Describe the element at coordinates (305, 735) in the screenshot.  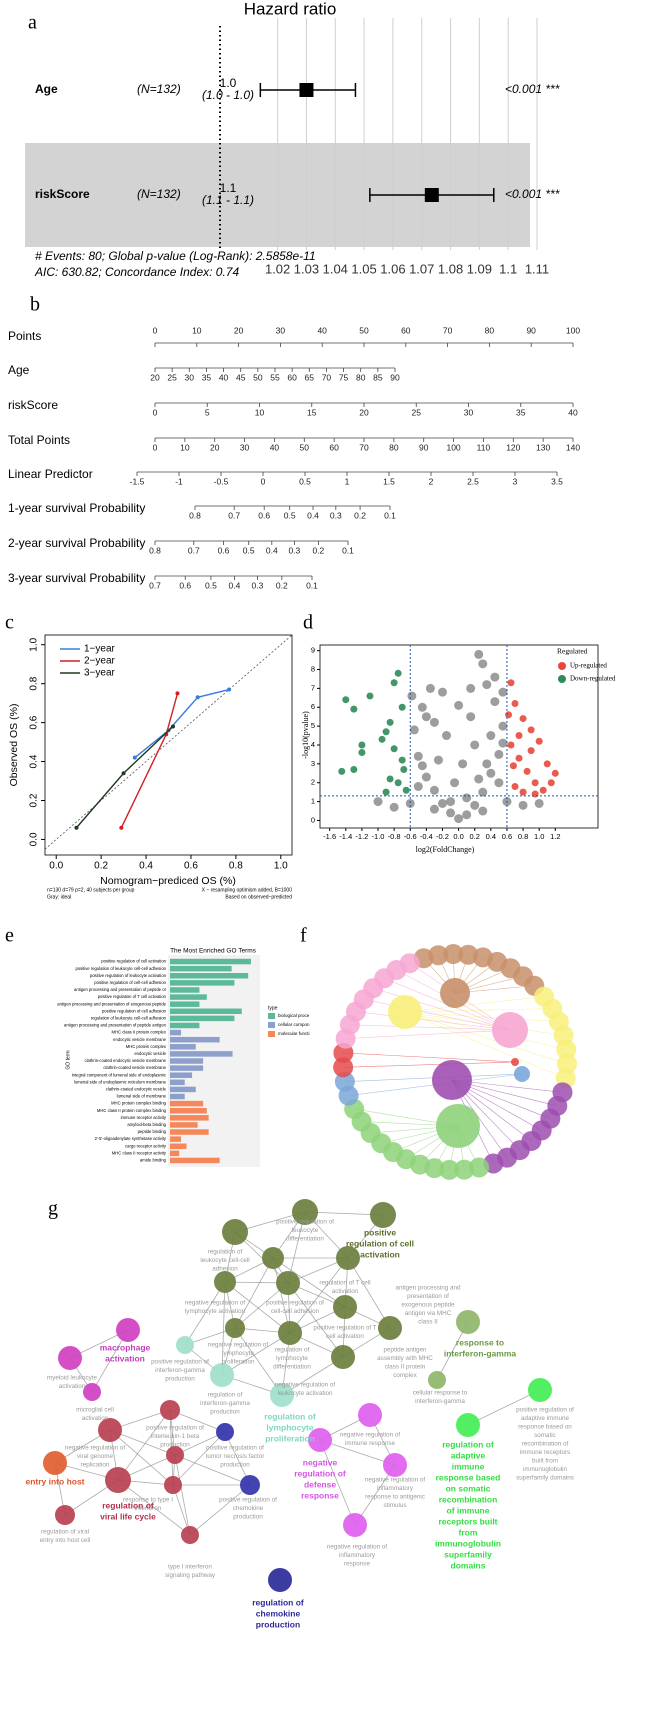
I see `y-axis-label: -log10(pvalue)` at that location.